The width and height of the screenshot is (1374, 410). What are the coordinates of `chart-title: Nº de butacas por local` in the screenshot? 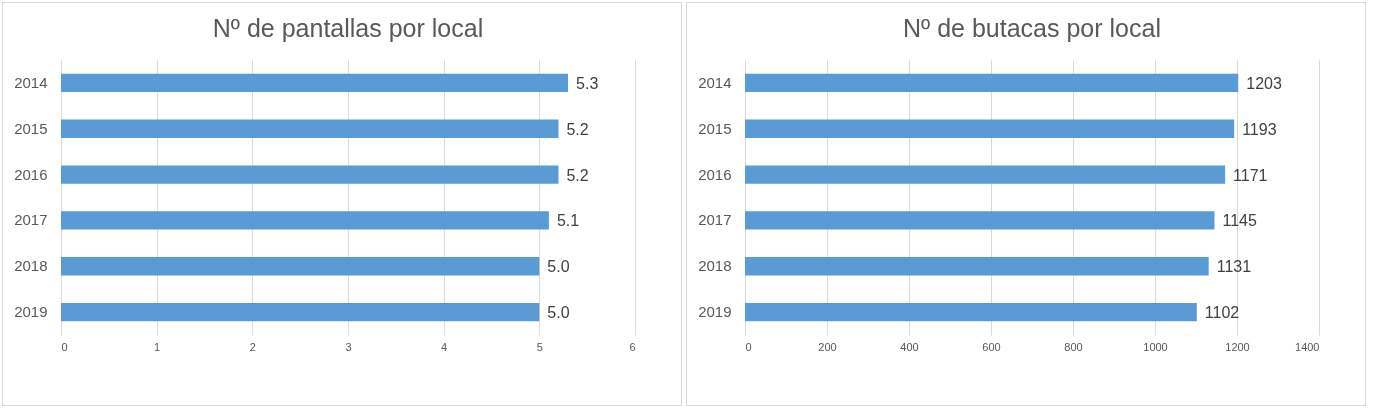 It's located at (1032, 28).